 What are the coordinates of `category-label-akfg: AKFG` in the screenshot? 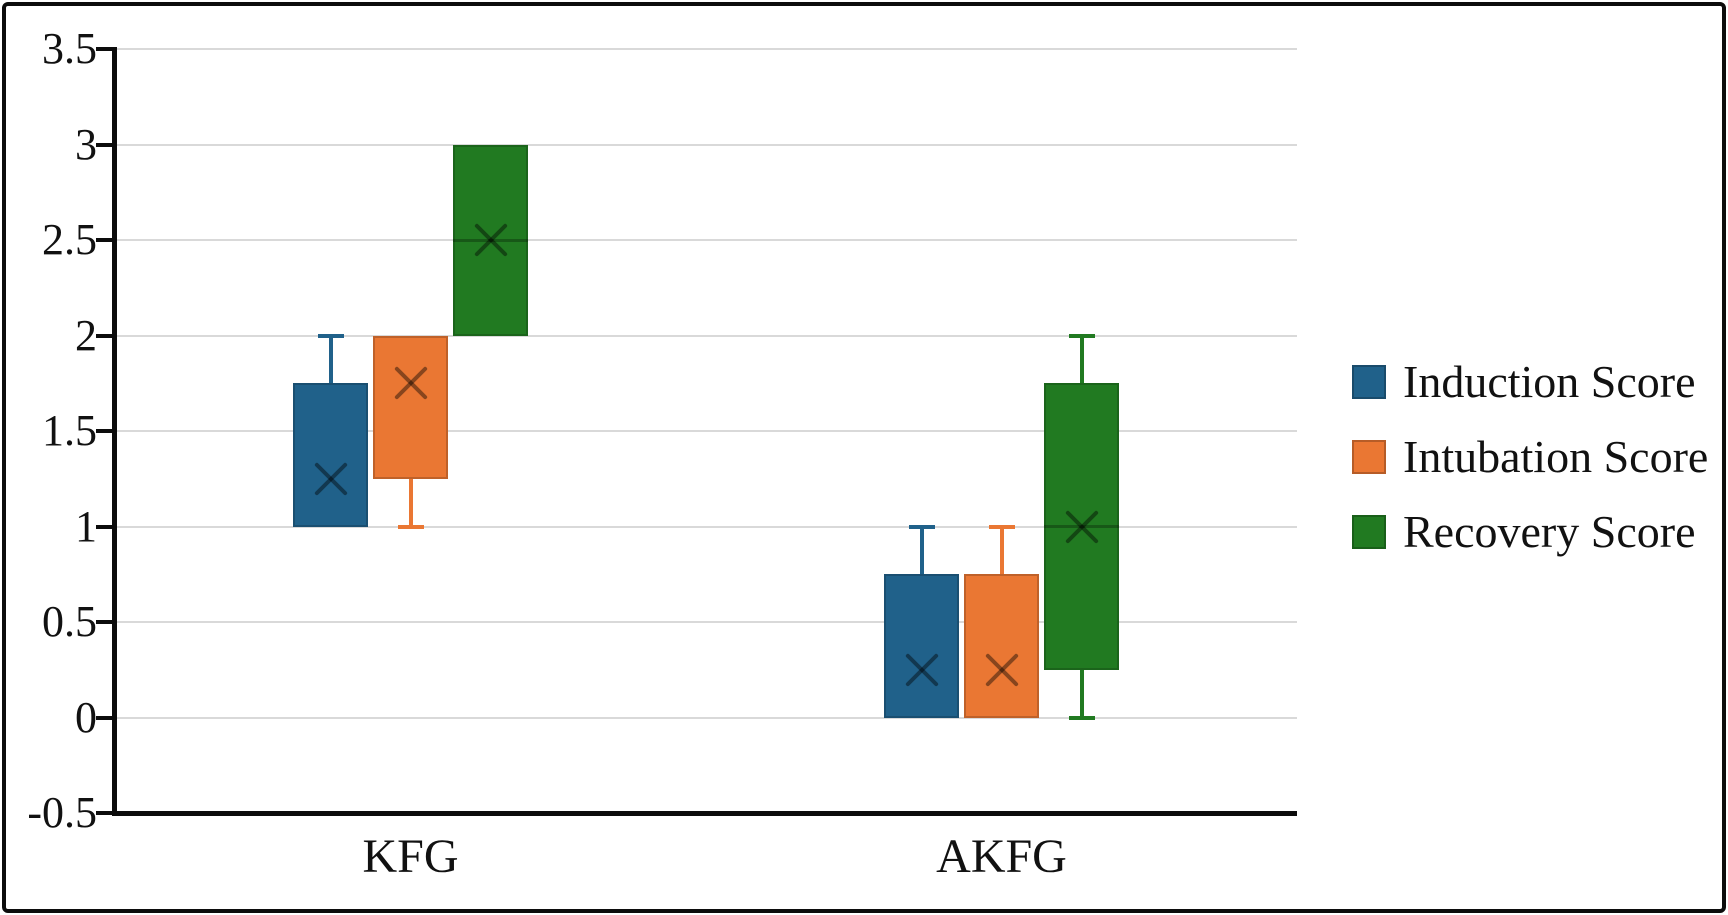 It's located at (1001, 856).